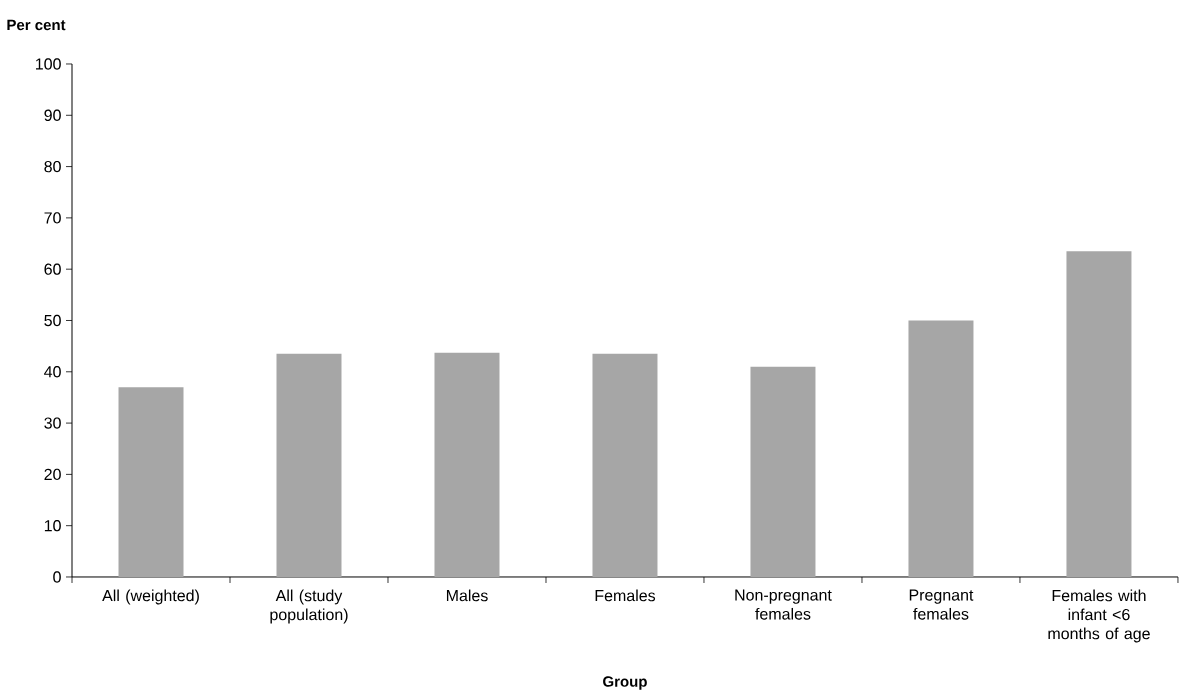 This screenshot has width=1202, height=695. I want to click on x-tick-label: Non-pregnant females, so click(783, 604).